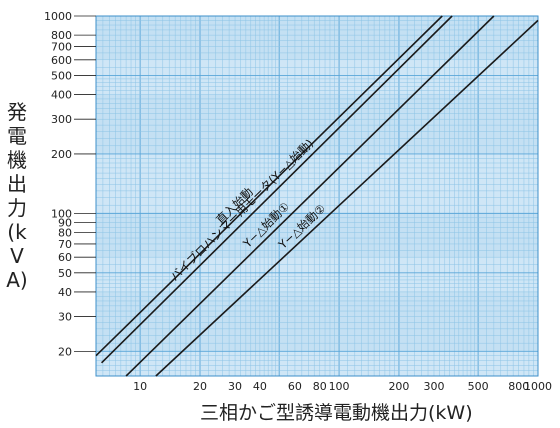 This screenshot has height=428, width=560. I want to click on x-tick-label: 300, so click(433, 386).